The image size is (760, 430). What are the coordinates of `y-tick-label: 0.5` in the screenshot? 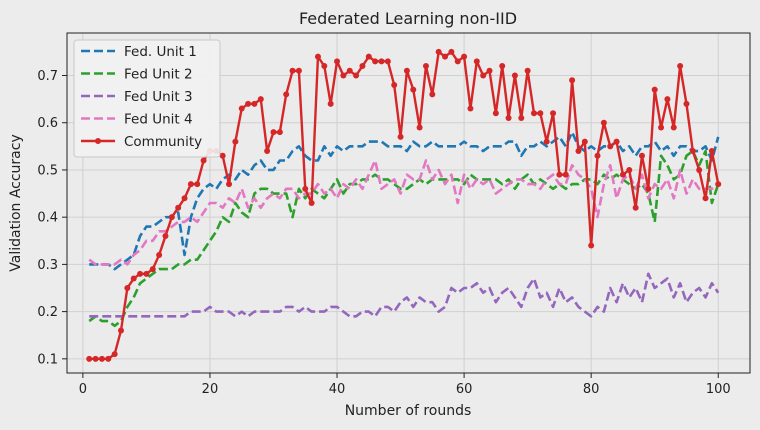 It's located at (47, 170).